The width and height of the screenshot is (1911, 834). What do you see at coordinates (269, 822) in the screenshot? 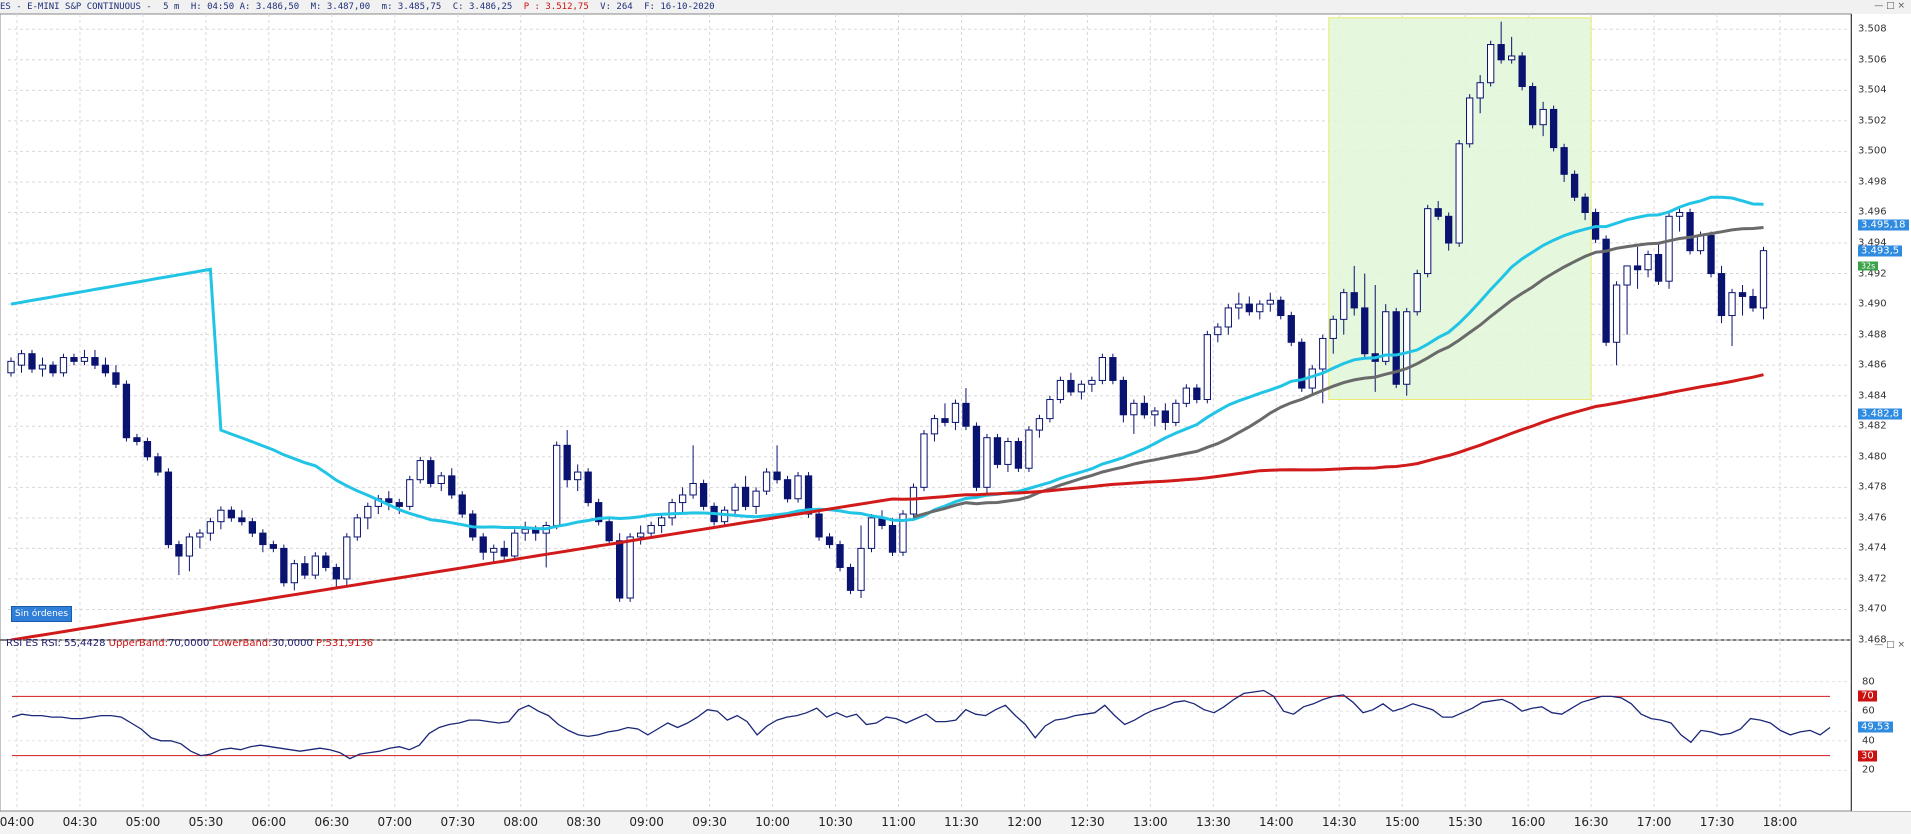
I see `time-tick-label: 06:00` at bounding box center [269, 822].